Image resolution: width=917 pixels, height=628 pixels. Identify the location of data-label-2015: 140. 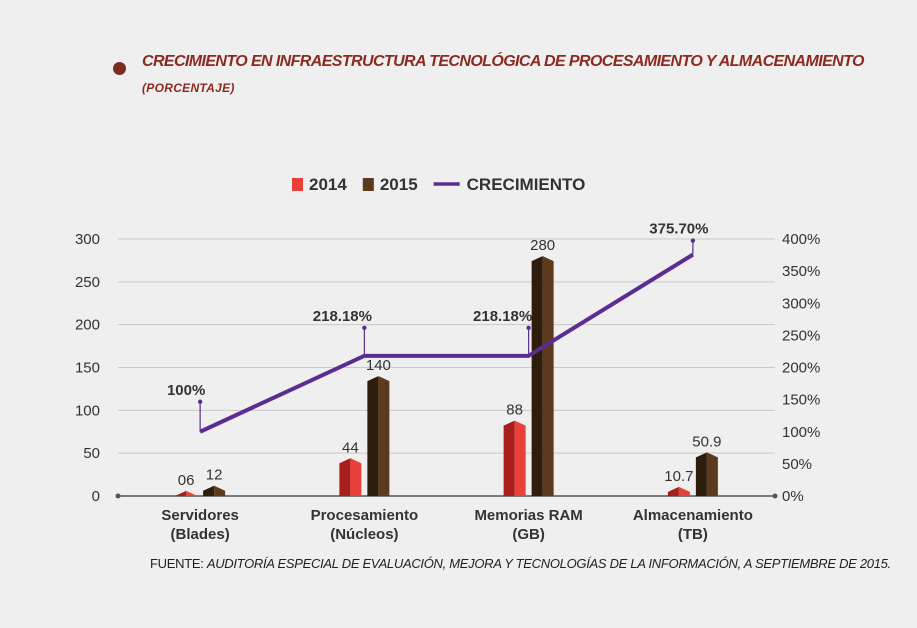
(378, 365).